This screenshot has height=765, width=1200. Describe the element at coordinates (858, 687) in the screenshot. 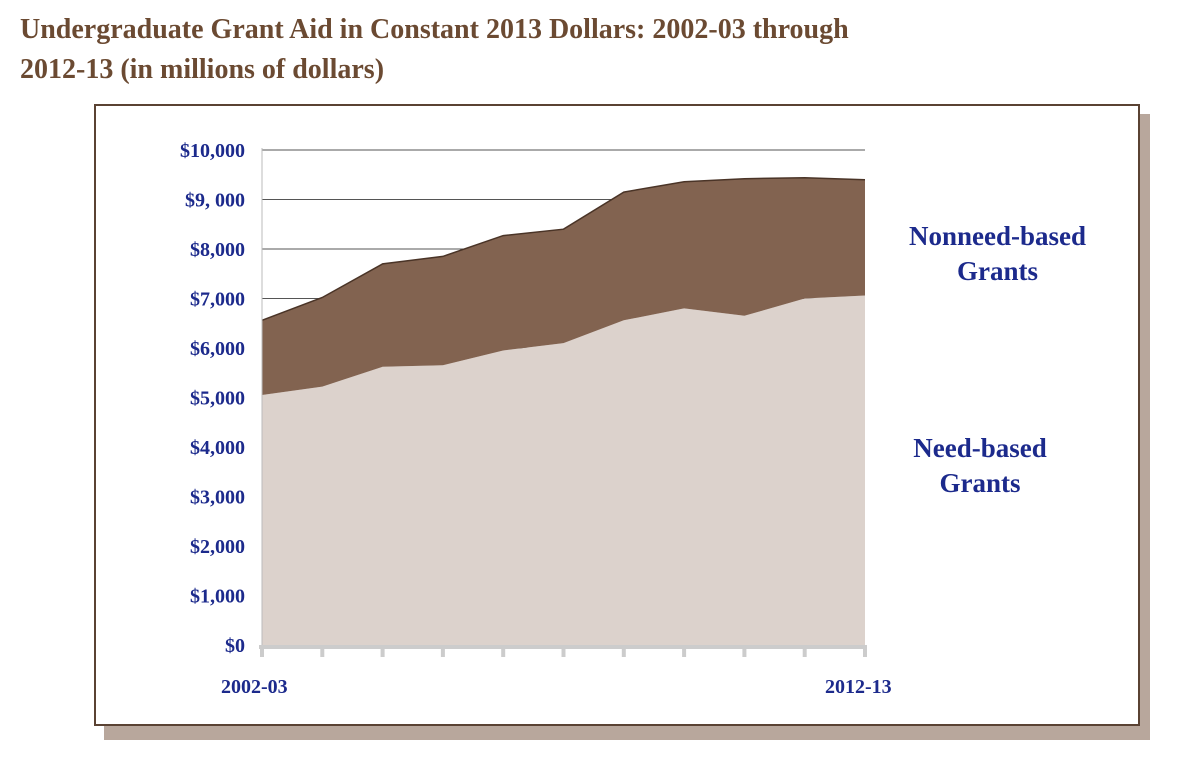

I see `x-tick-label-last: 2012-13` at that location.